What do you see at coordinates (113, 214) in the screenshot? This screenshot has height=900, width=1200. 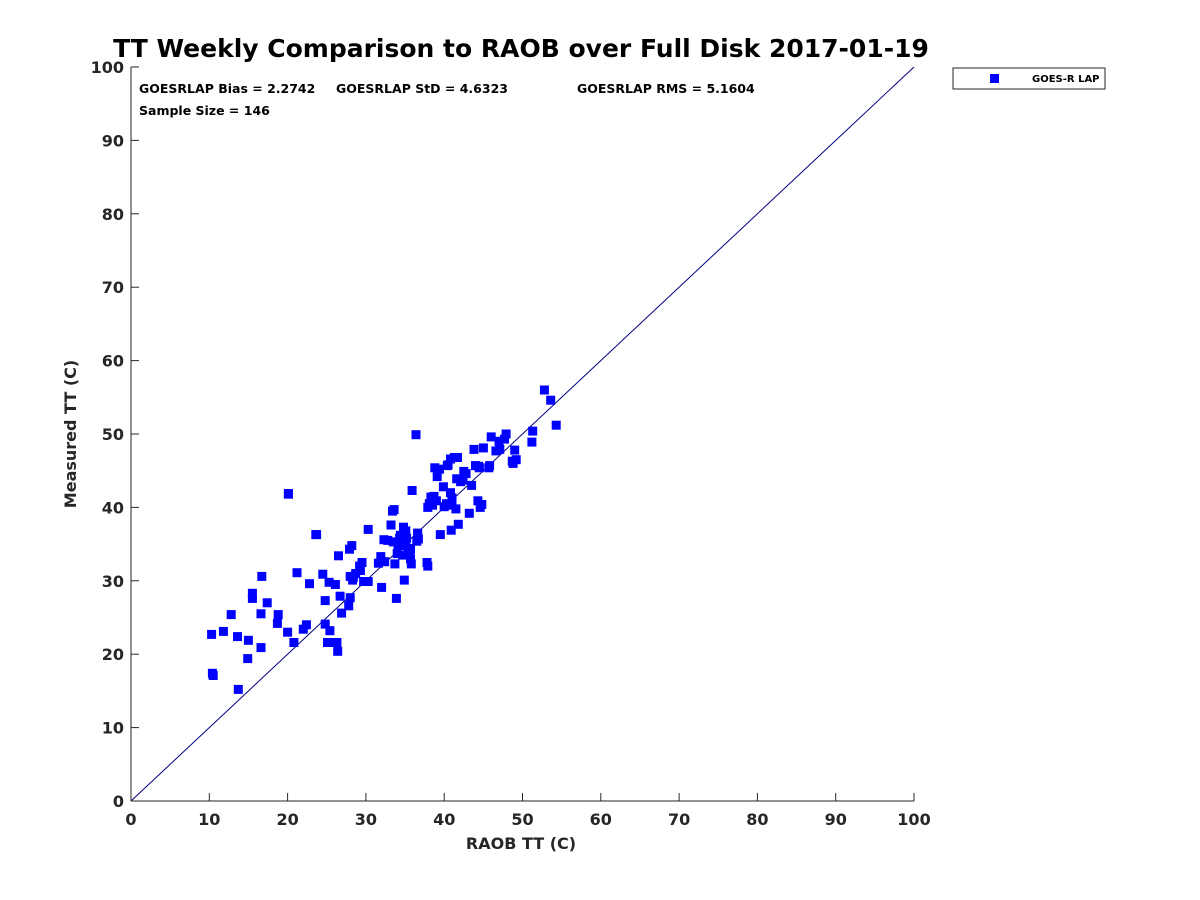 I see `y-tick-label: 80` at bounding box center [113, 214].